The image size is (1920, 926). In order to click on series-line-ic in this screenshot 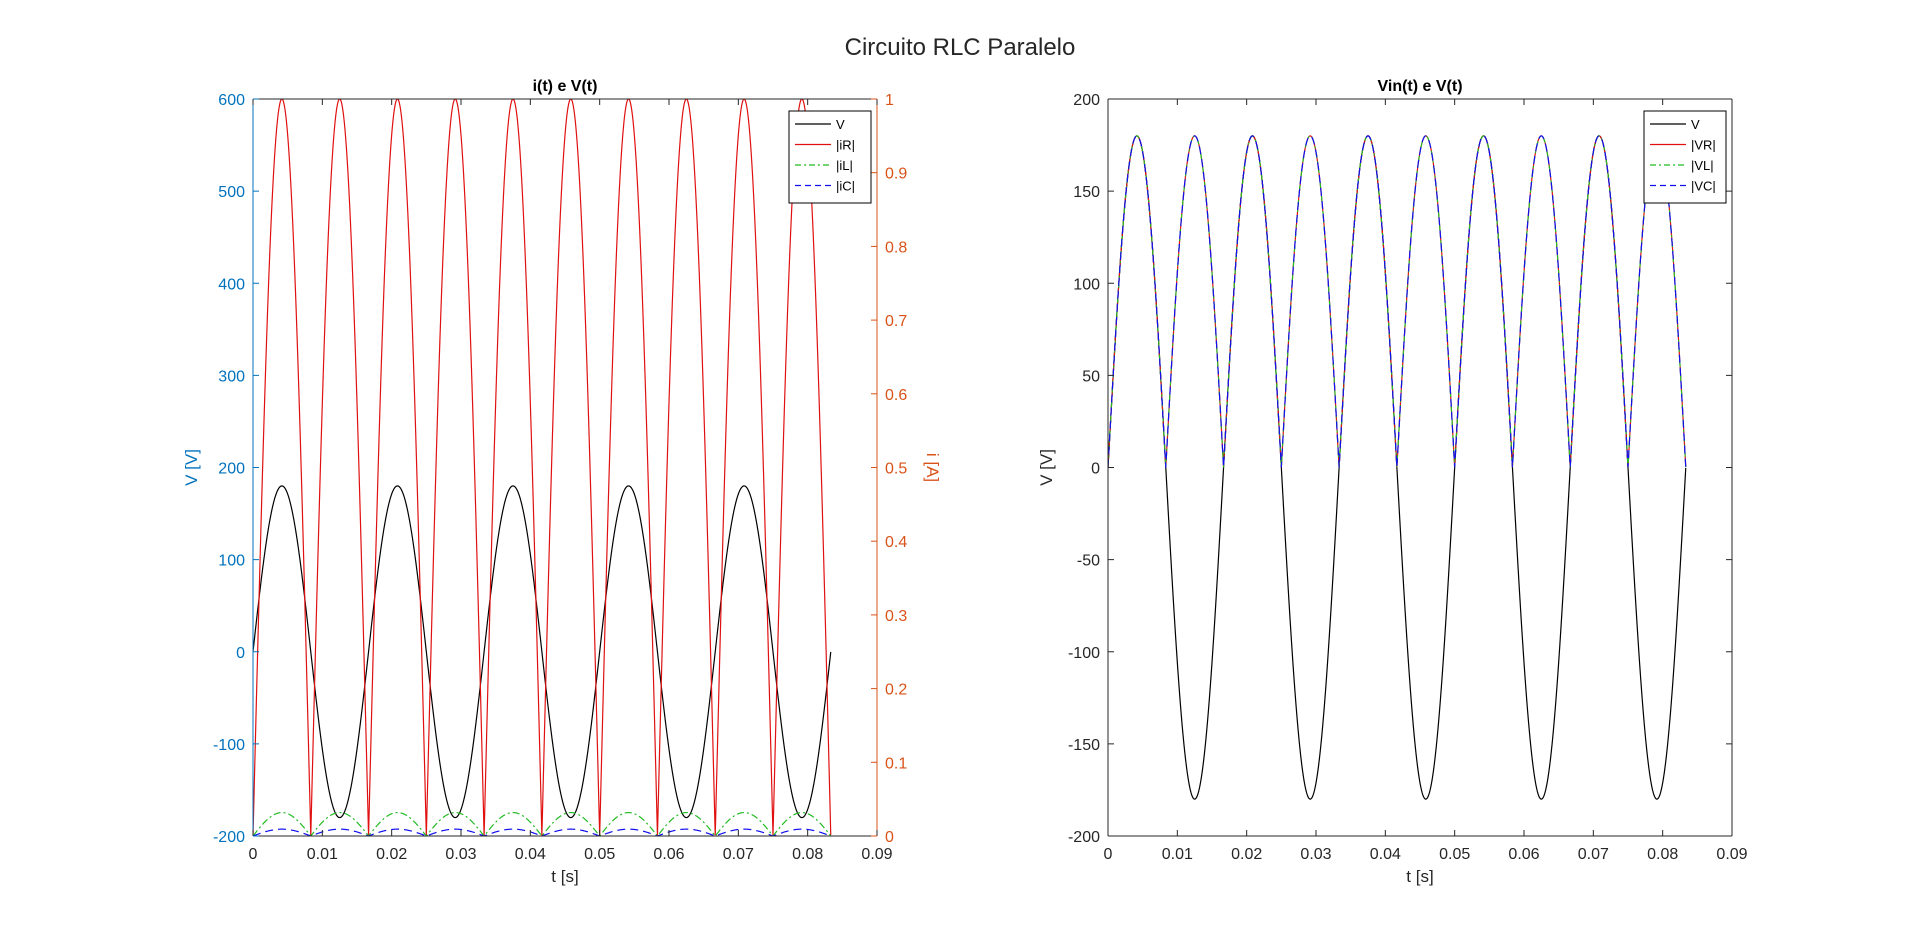, I will do `click(542, 832)`.